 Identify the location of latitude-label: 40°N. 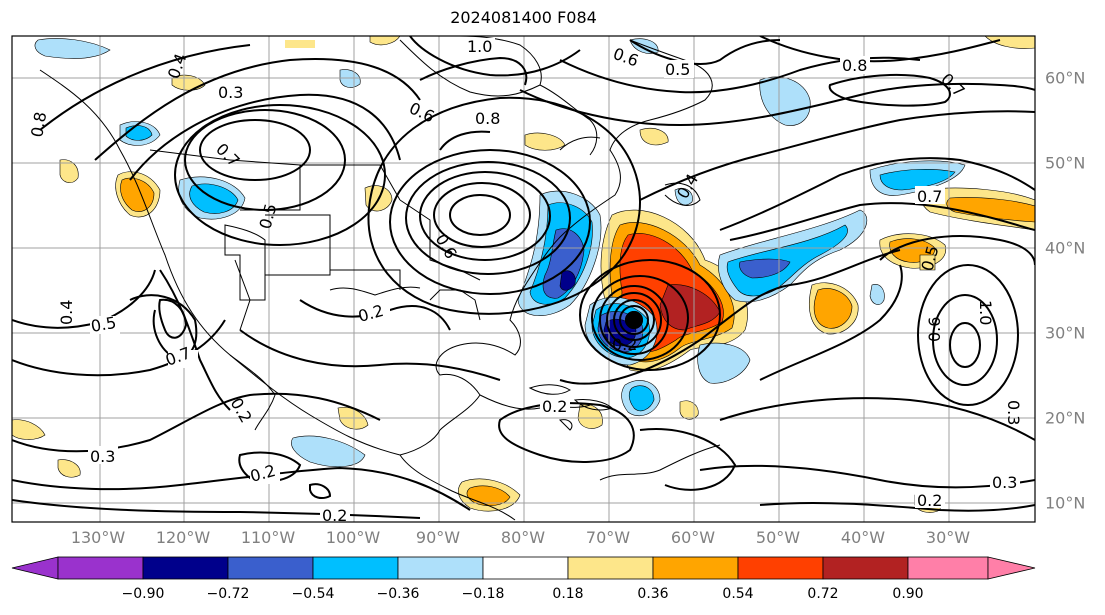
(1065, 248).